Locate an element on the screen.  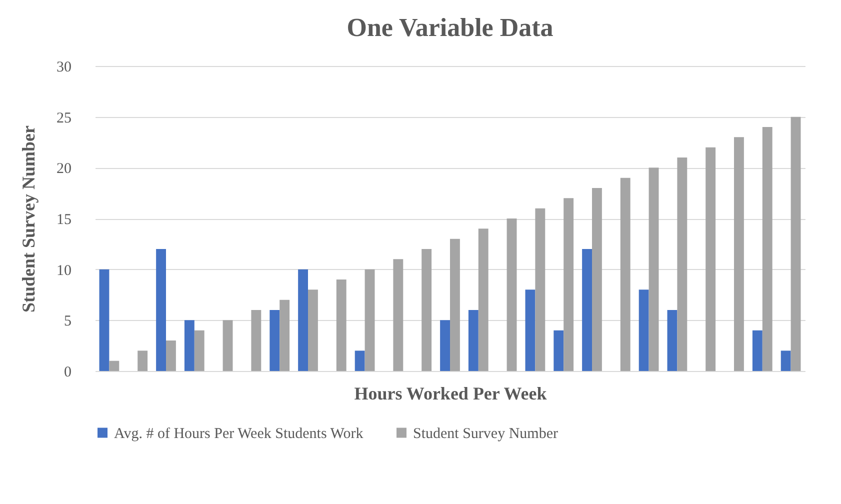
y-tick-label: 15 is located at coordinates (64, 220).